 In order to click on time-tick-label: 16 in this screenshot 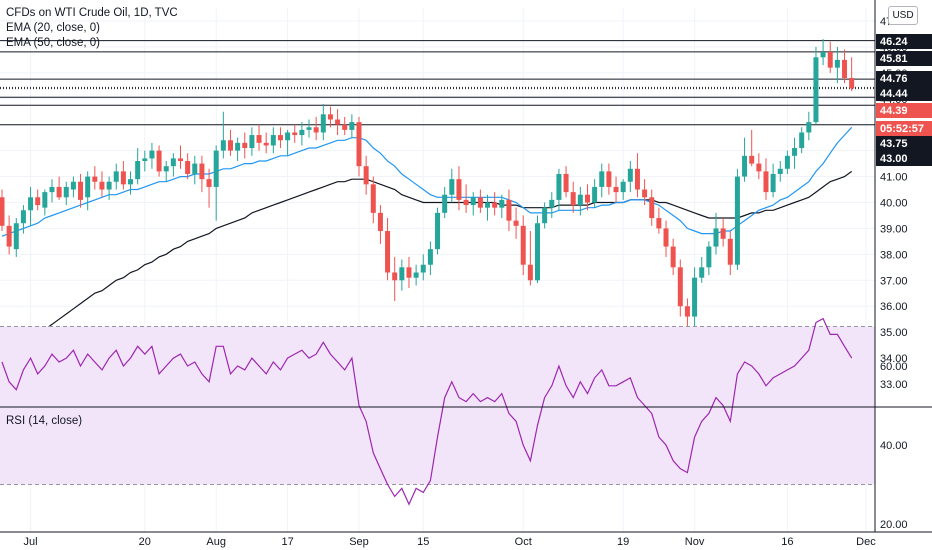, I will do `click(787, 542)`.